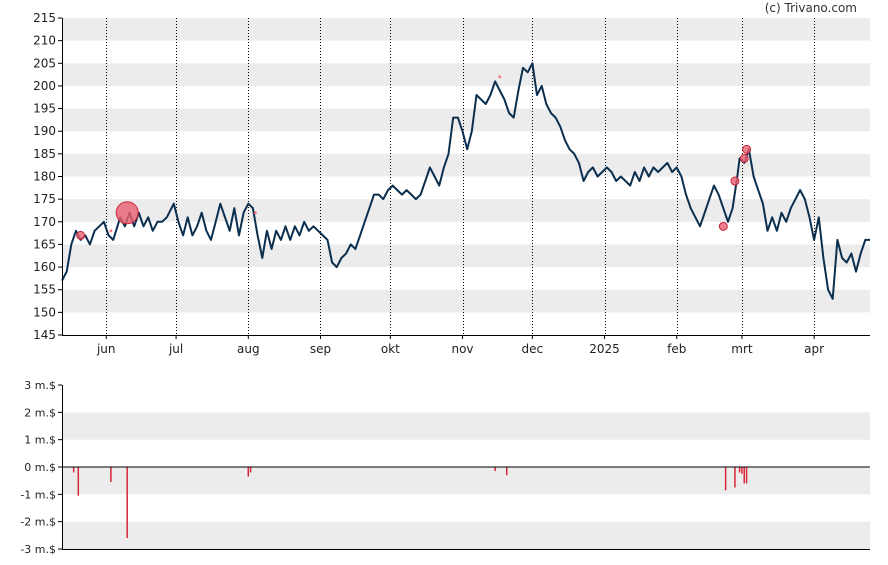  Describe the element at coordinates (462, 349) in the screenshot. I see `price-x-tick-label: nov` at that location.